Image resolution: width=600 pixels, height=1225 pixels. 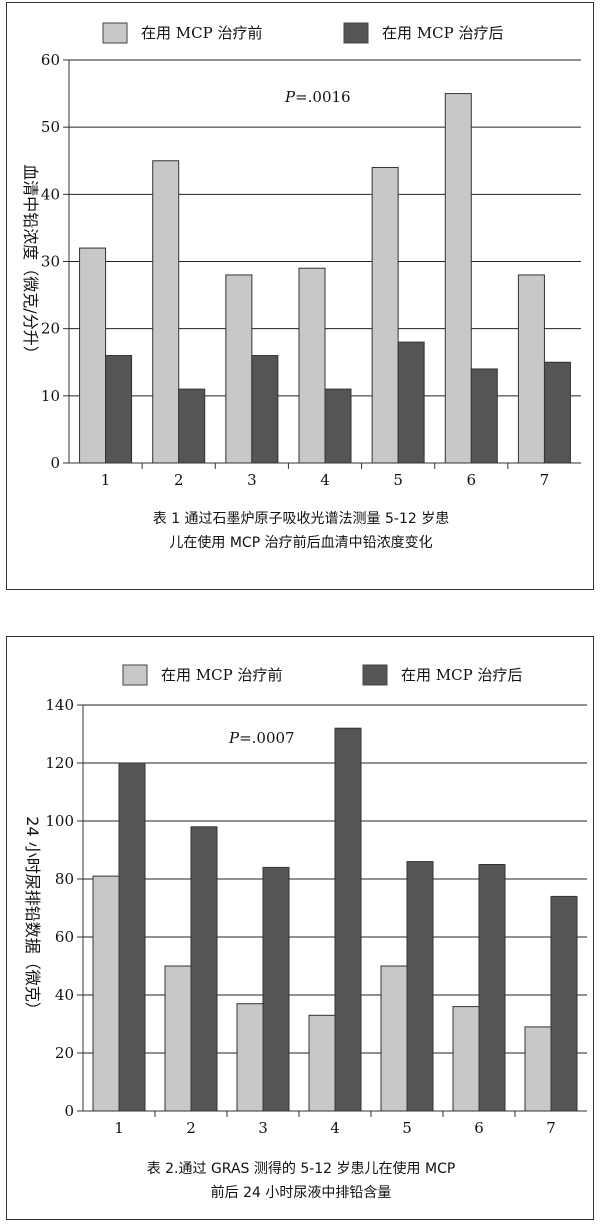 I want to click on chart-2-y-axis-label: 24 小时尿排铅数据（微克）, so click(x=32, y=916).